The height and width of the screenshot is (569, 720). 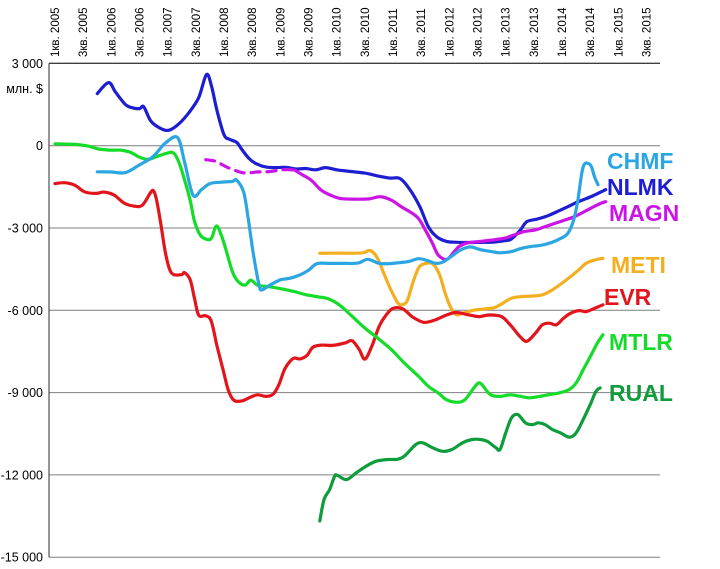 What do you see at coordinates (641, 342) in the screenshot?
I see `legend-label-MTLR: MTLR` at bounding box center [641, 342].